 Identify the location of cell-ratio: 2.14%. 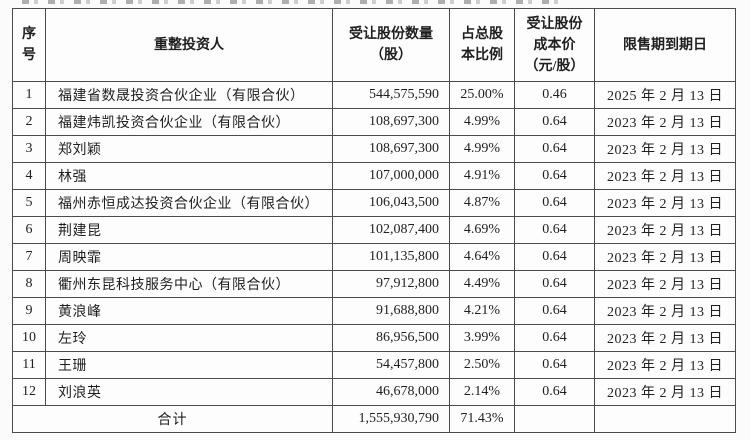
(482, 392).